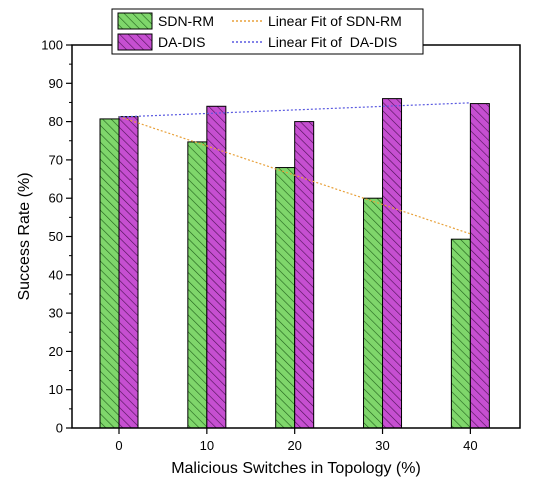  I want to click on y-tick-label: 80, so click(56, 121).